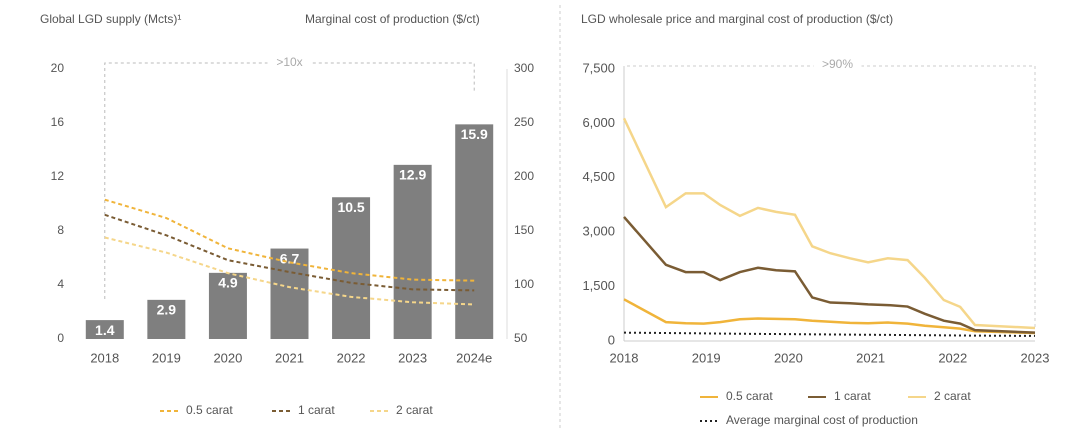  I want to click on y-tick-label: 3,000, so click(598, 231).